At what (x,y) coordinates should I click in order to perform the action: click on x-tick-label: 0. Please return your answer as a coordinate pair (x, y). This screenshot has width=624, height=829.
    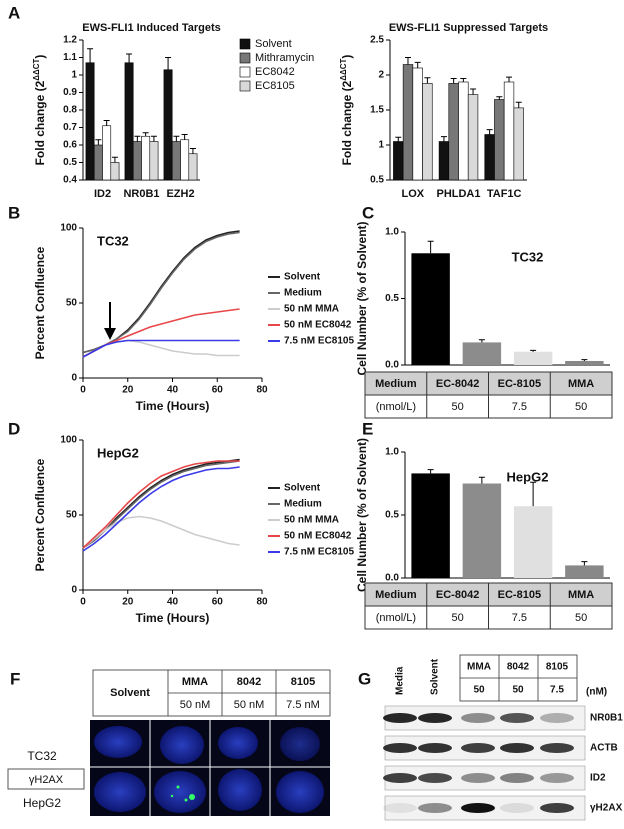
    Looking at the image, I should click on (83, 602).